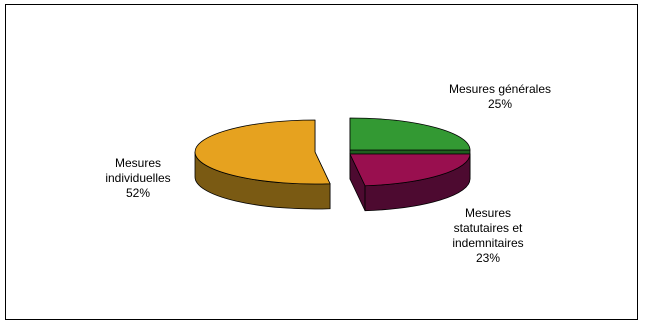 Image resolution: width=649 pixels, height=327 pixels. Describe the element at coordinates (500, 96) in the screenshot. I see `data-label-mesures-generales: Mesures générales 25%` at that location.